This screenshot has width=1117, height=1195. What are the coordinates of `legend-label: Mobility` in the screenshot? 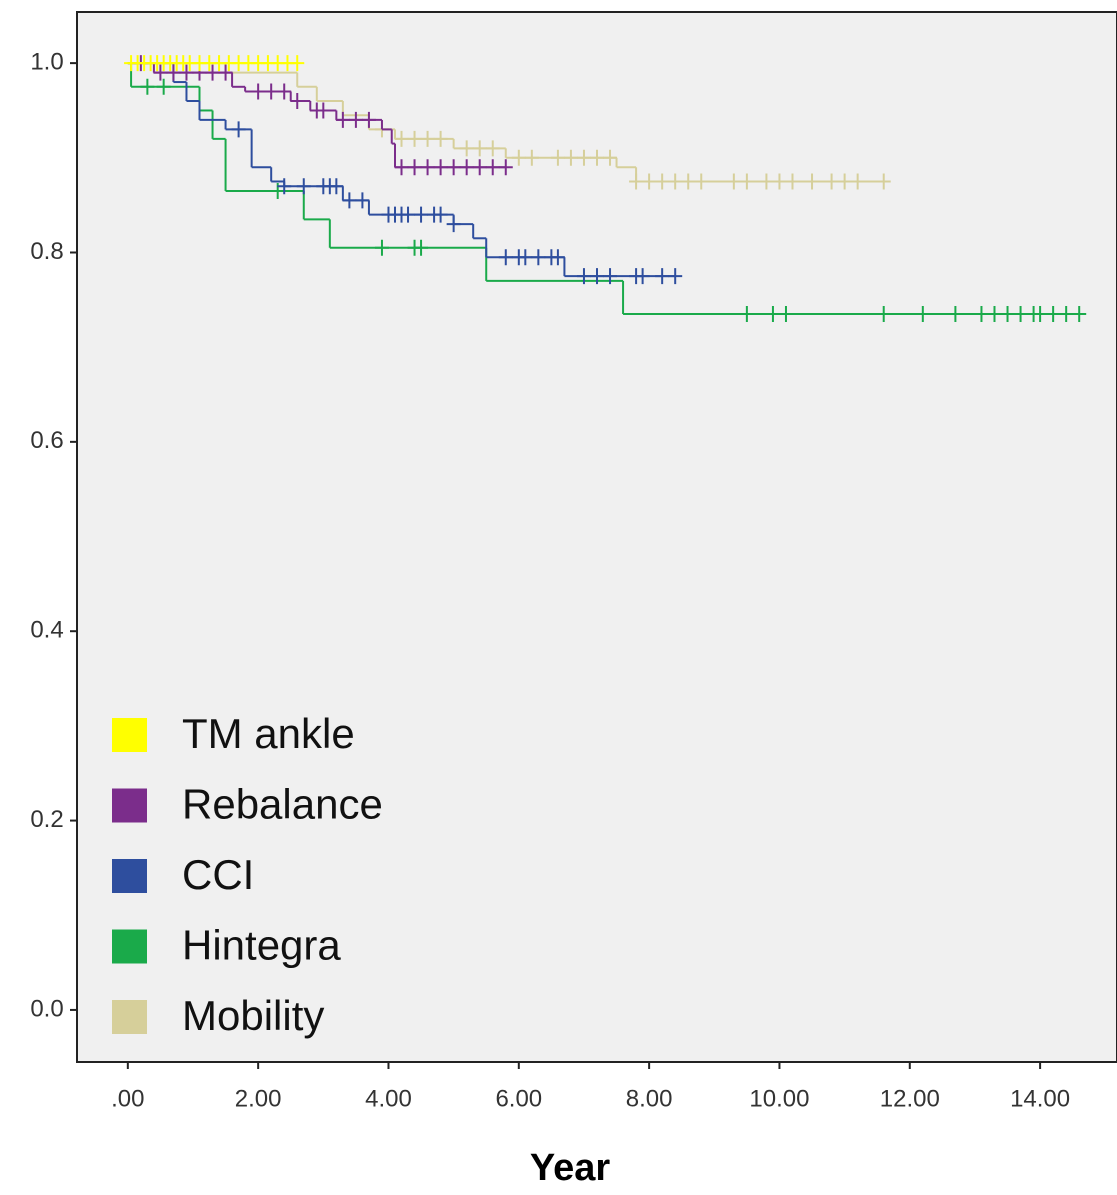 It's located at (253, 1015).